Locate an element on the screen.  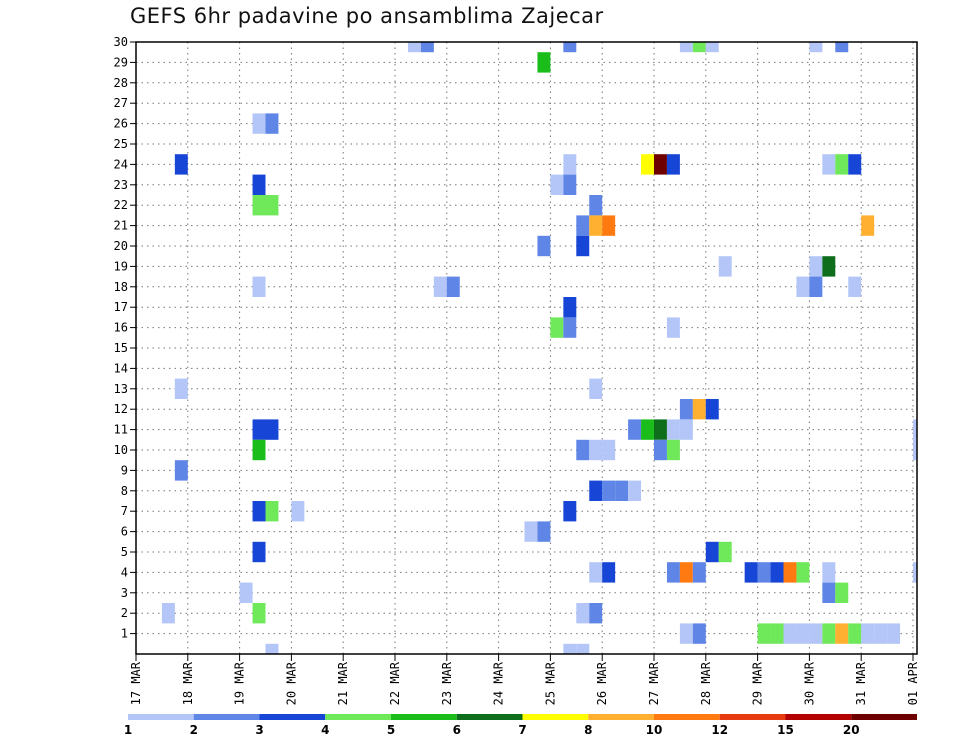
y-tick-label: 5 is located at coordinates (124, 552).